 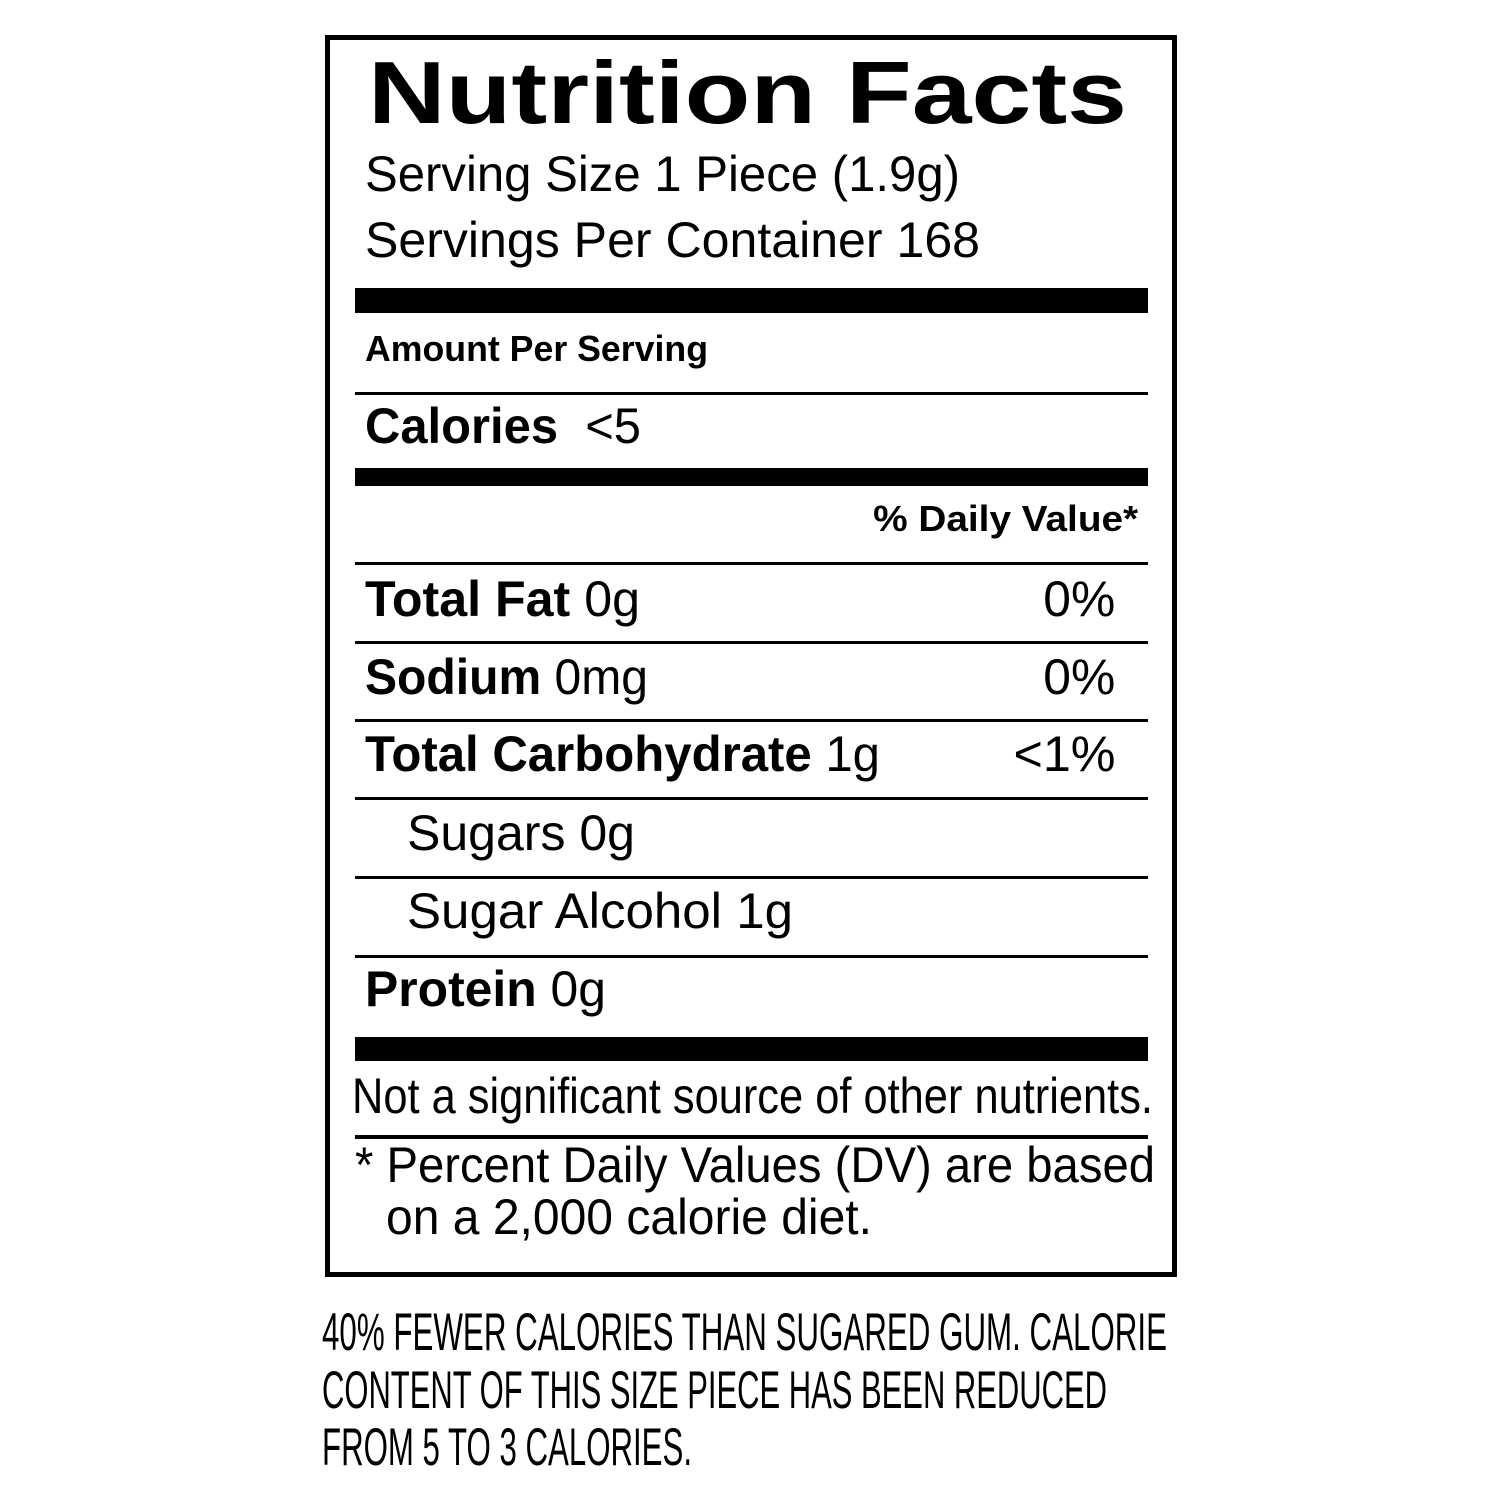 What do you see at coordinates (662, 174) in the screenshot?
I see `serving-size: Serving Size 1 Piece (1.9g)` at bounding box center [662, 174].